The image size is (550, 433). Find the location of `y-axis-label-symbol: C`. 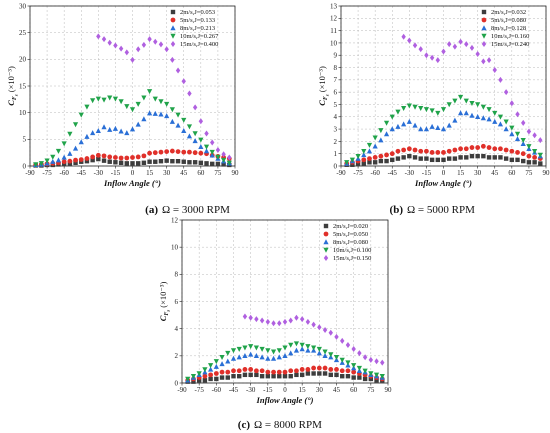

y-axis-label-symbol: C is located at coordinates (163, 318).